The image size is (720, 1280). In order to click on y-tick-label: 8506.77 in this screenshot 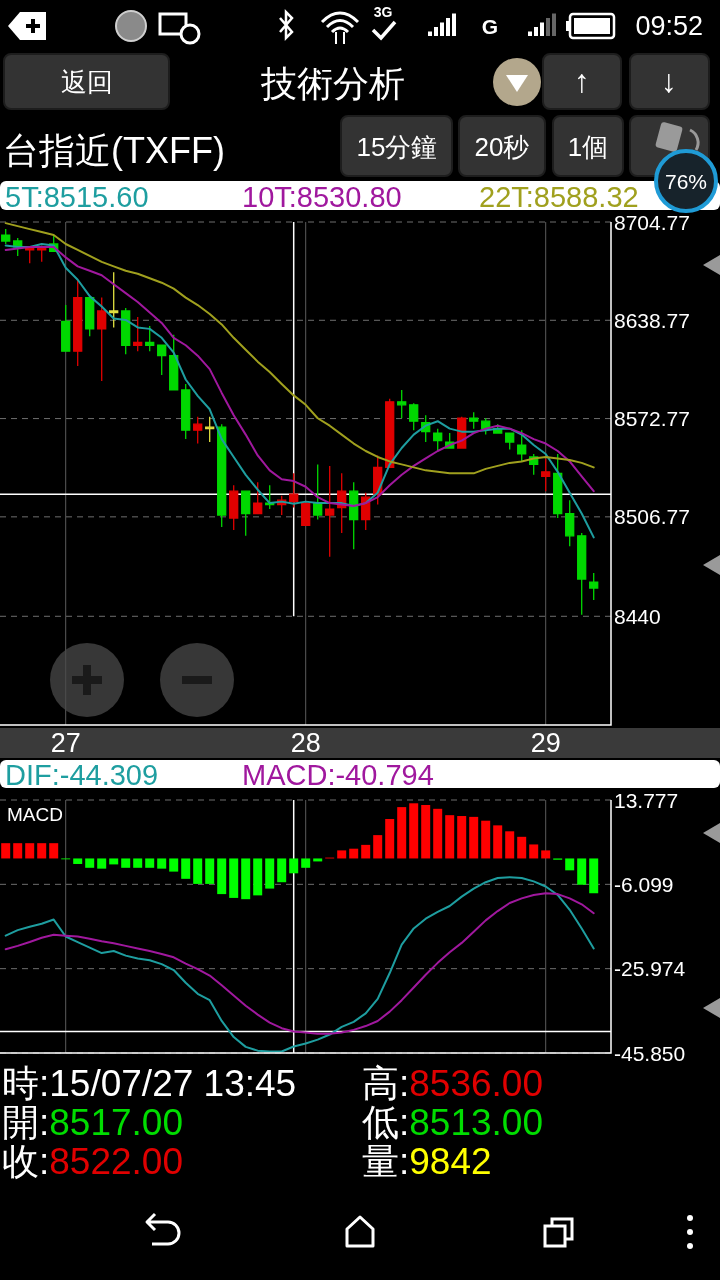, I will do `click(652, 517)`.